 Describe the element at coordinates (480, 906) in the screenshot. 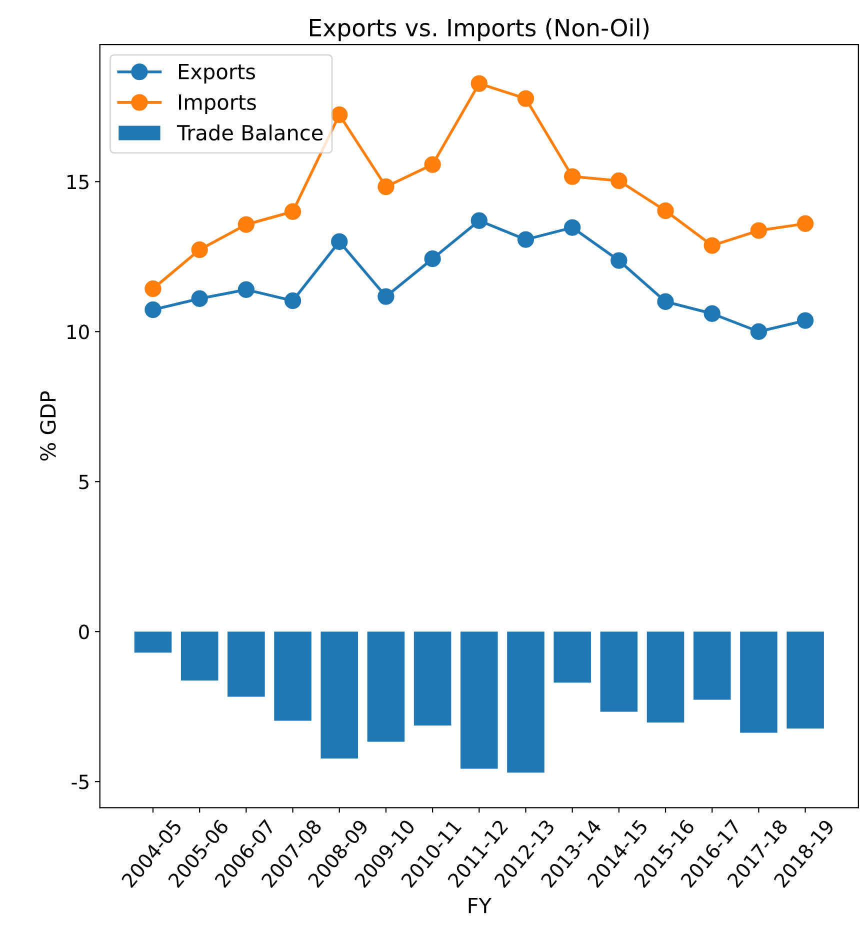

I see `x-axis-title: FY` at that location.